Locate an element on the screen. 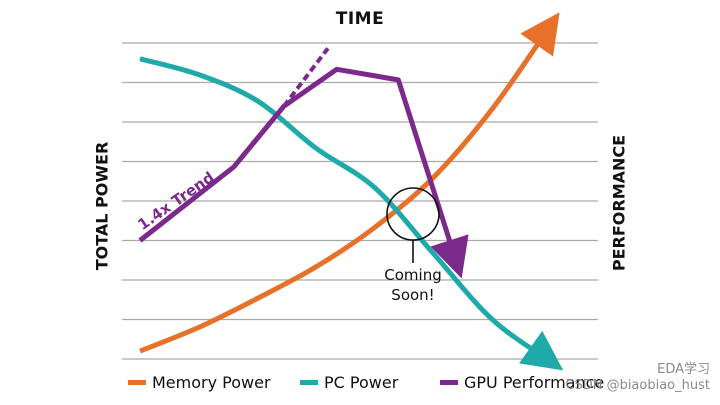 The image size is (720, 405). legend-swatch-pc-power is located at coordinates (309, 382).